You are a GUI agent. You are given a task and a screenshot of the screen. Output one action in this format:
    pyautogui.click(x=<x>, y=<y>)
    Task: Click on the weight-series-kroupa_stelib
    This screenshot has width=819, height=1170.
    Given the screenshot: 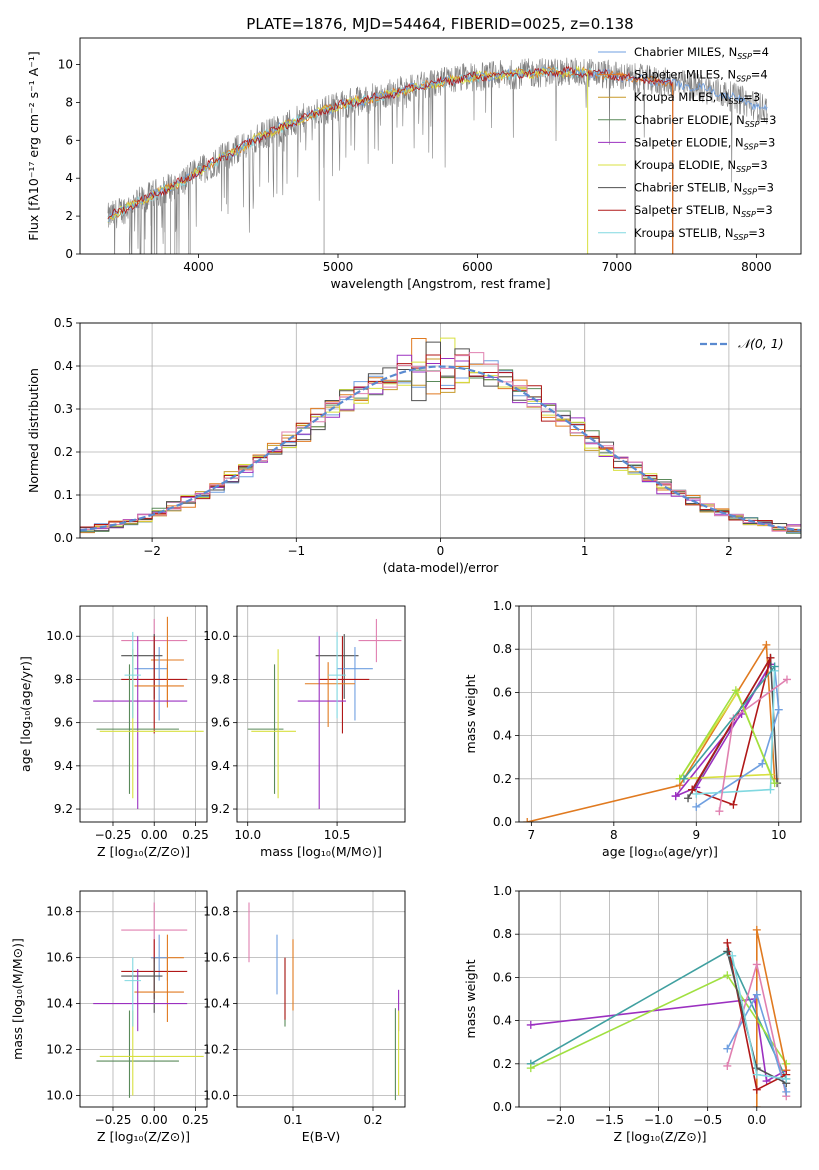 What is the action you would take?
    pyautogui.click(x=735, y=732)
    